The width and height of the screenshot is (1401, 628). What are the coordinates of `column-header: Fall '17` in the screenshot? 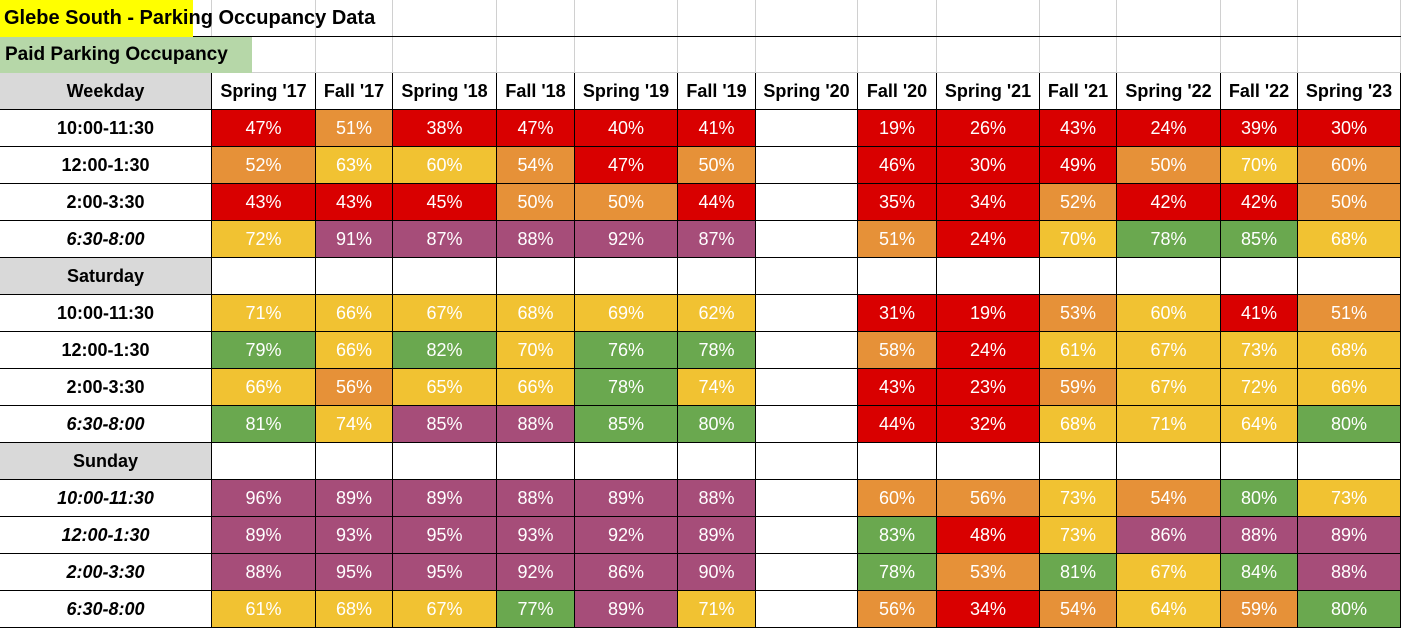 It's located at (354, 91).